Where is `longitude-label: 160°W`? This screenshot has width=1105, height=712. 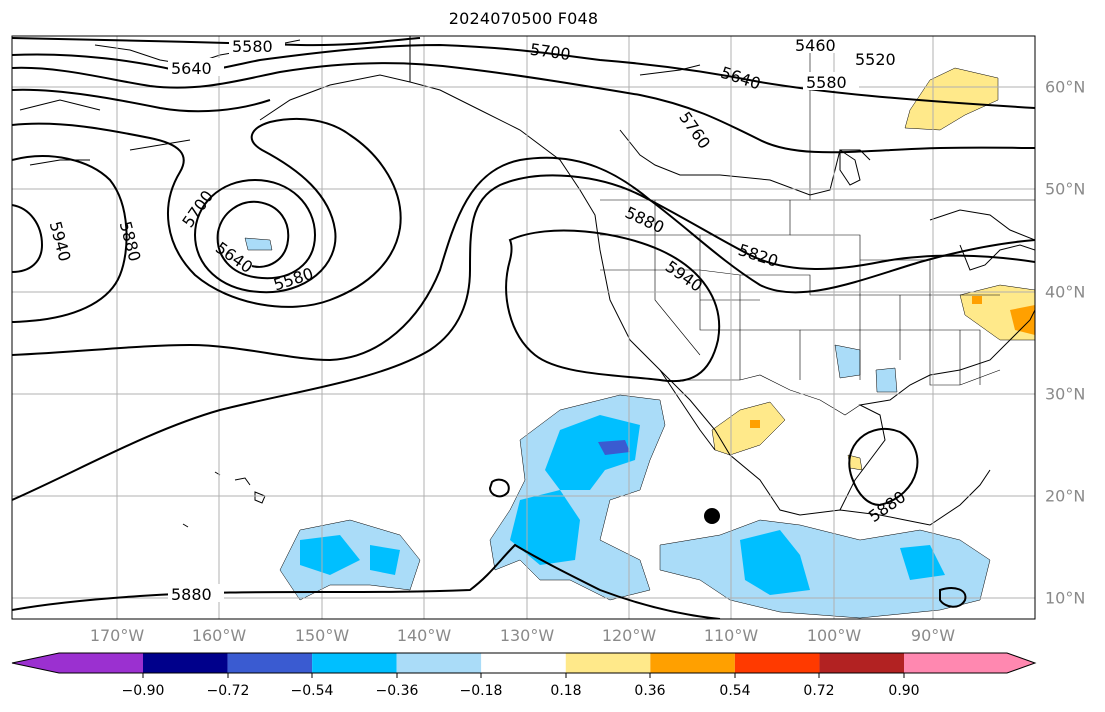 longitude-label: 160°W is located at coordinates (219, 635).